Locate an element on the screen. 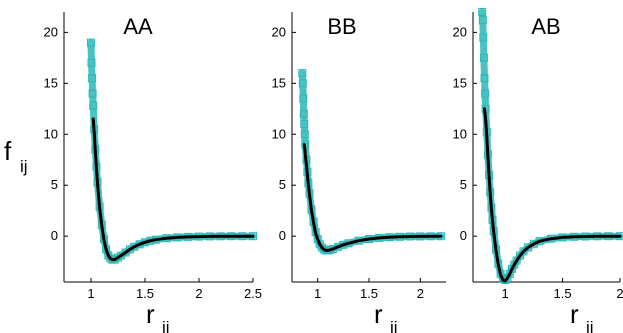 This screenshot has width=623, height=333. x-axis-label-sub-ab: ij is located at coordinates (590, 325).